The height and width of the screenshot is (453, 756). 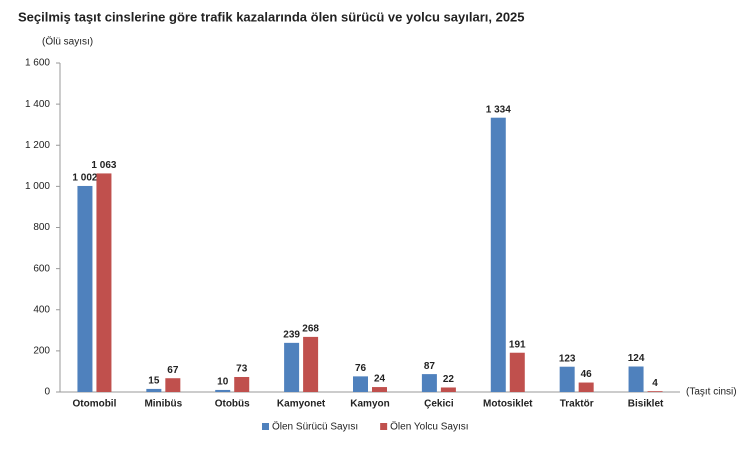 What do you see at coordinates (163, 404) in the screenshot?
I see `x-tick-label: Minibüs` at bounding box center [163, 404].